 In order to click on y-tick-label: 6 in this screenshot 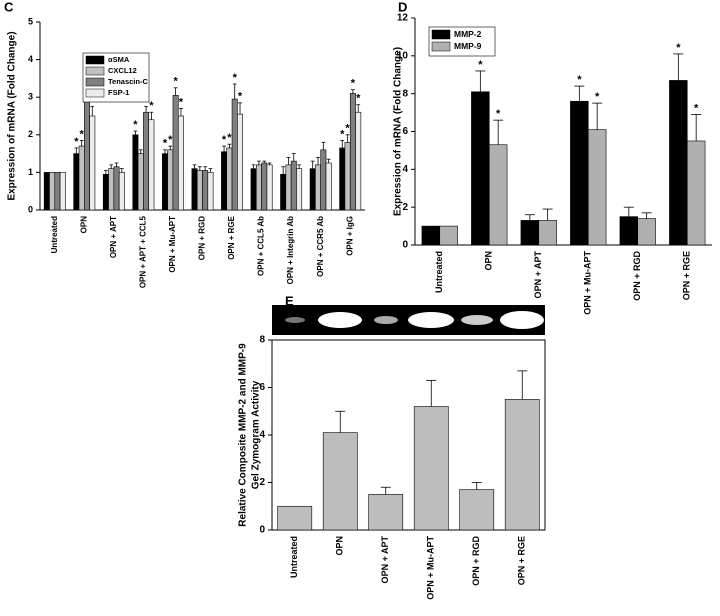, I will do `click(405, 131)`.